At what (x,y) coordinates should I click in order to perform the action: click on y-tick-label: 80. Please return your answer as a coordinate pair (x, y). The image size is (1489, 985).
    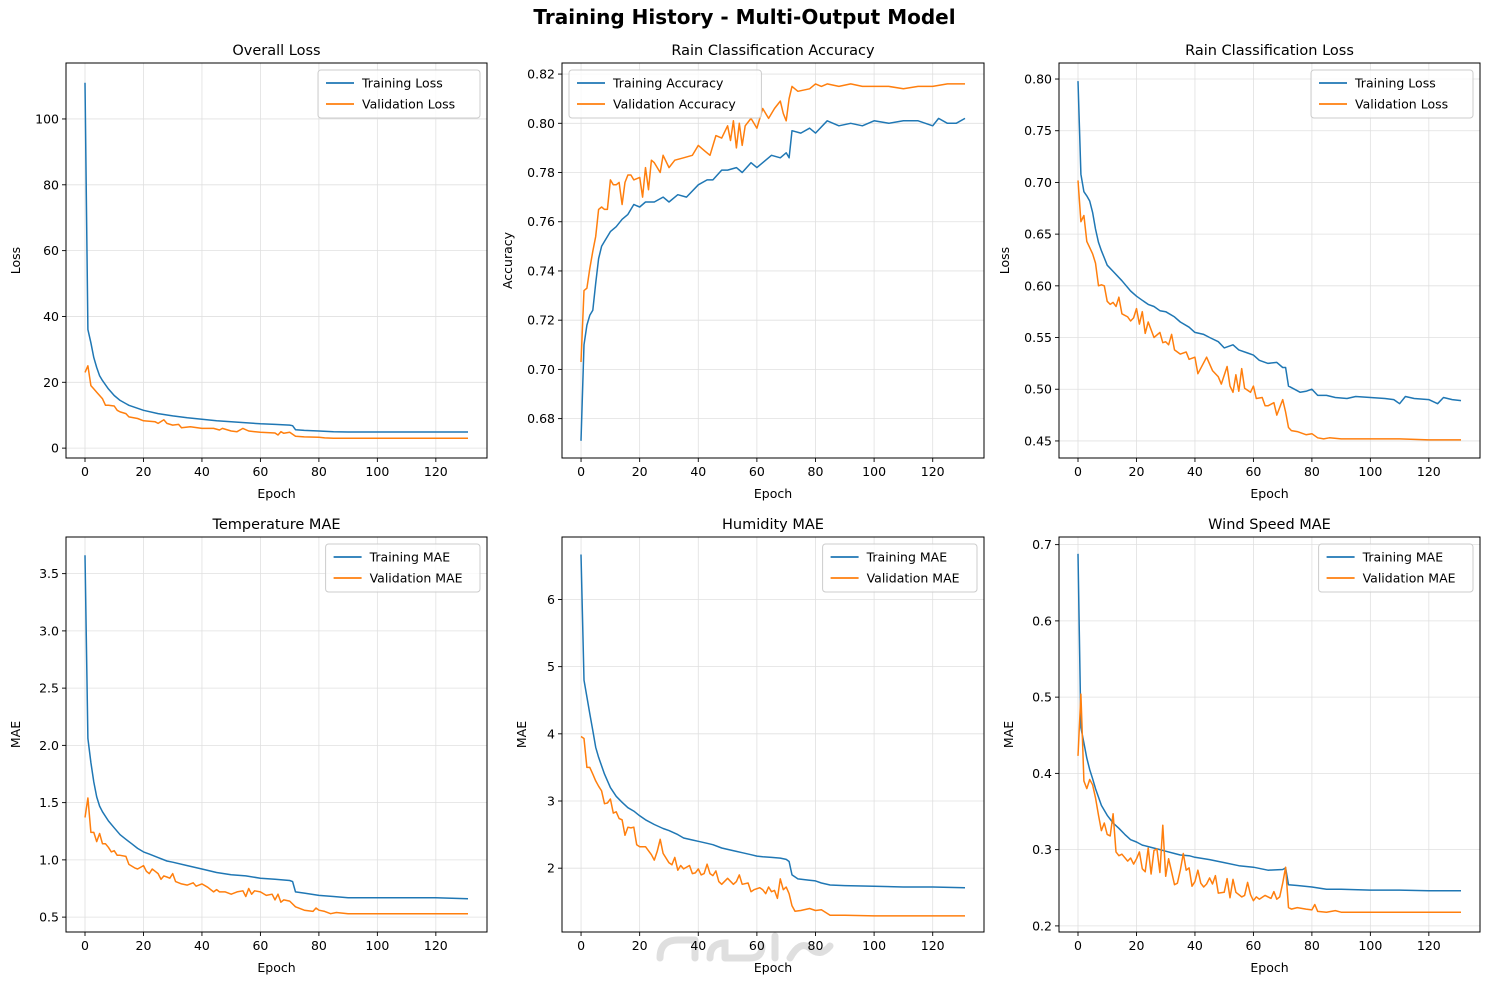
    Looking at the image, I should click on (51, 184).